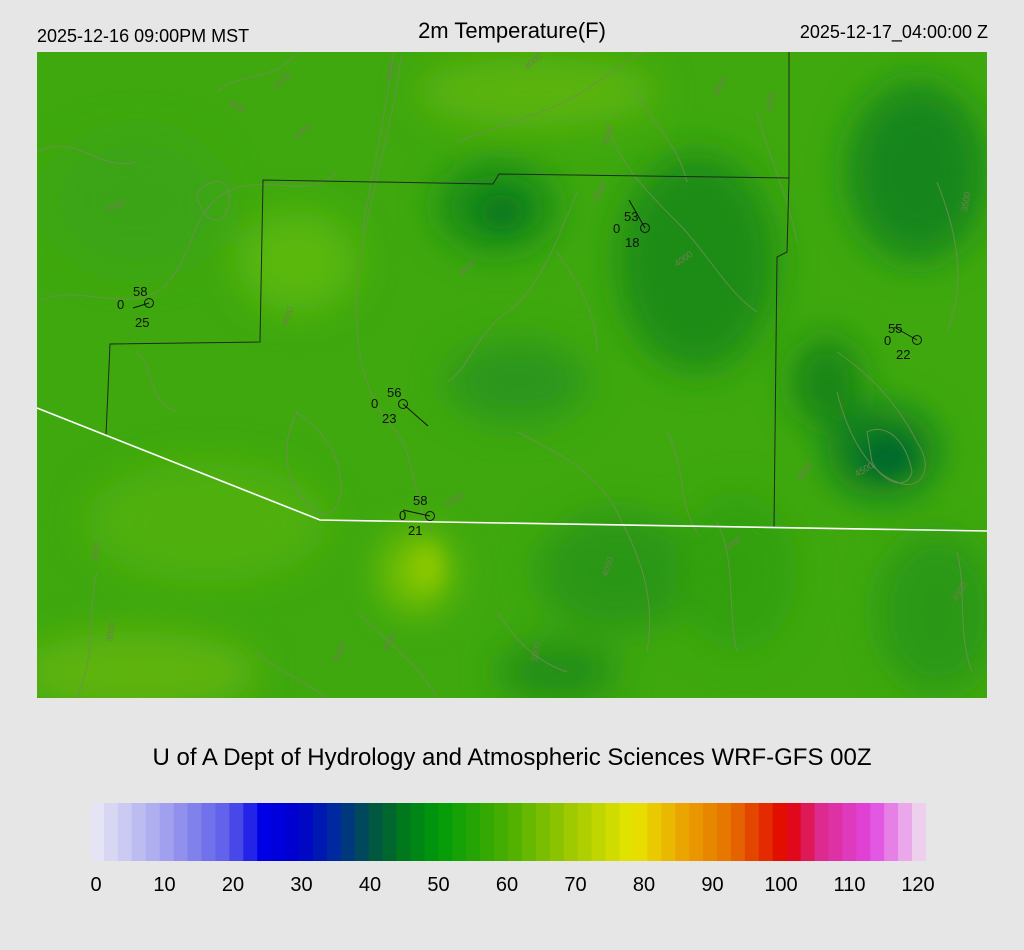 The image size is (1024, 950). What do you see at coordinates (164, 885) in the screenshot?
I see `colorbar-tick-label: 10` at bounding box center [164, 885].